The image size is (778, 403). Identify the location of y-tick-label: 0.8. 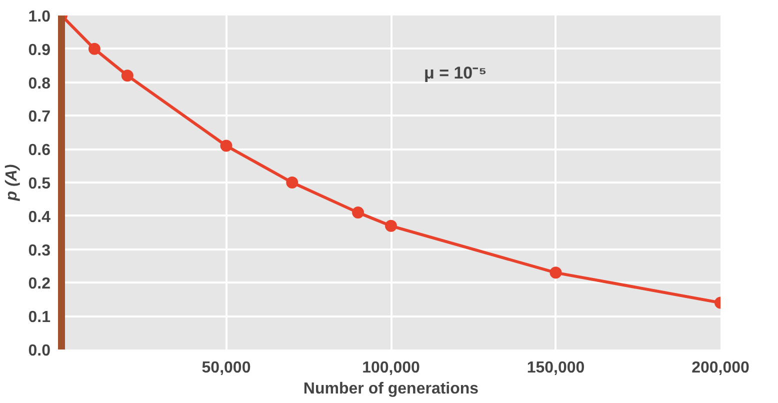
(39, 83).